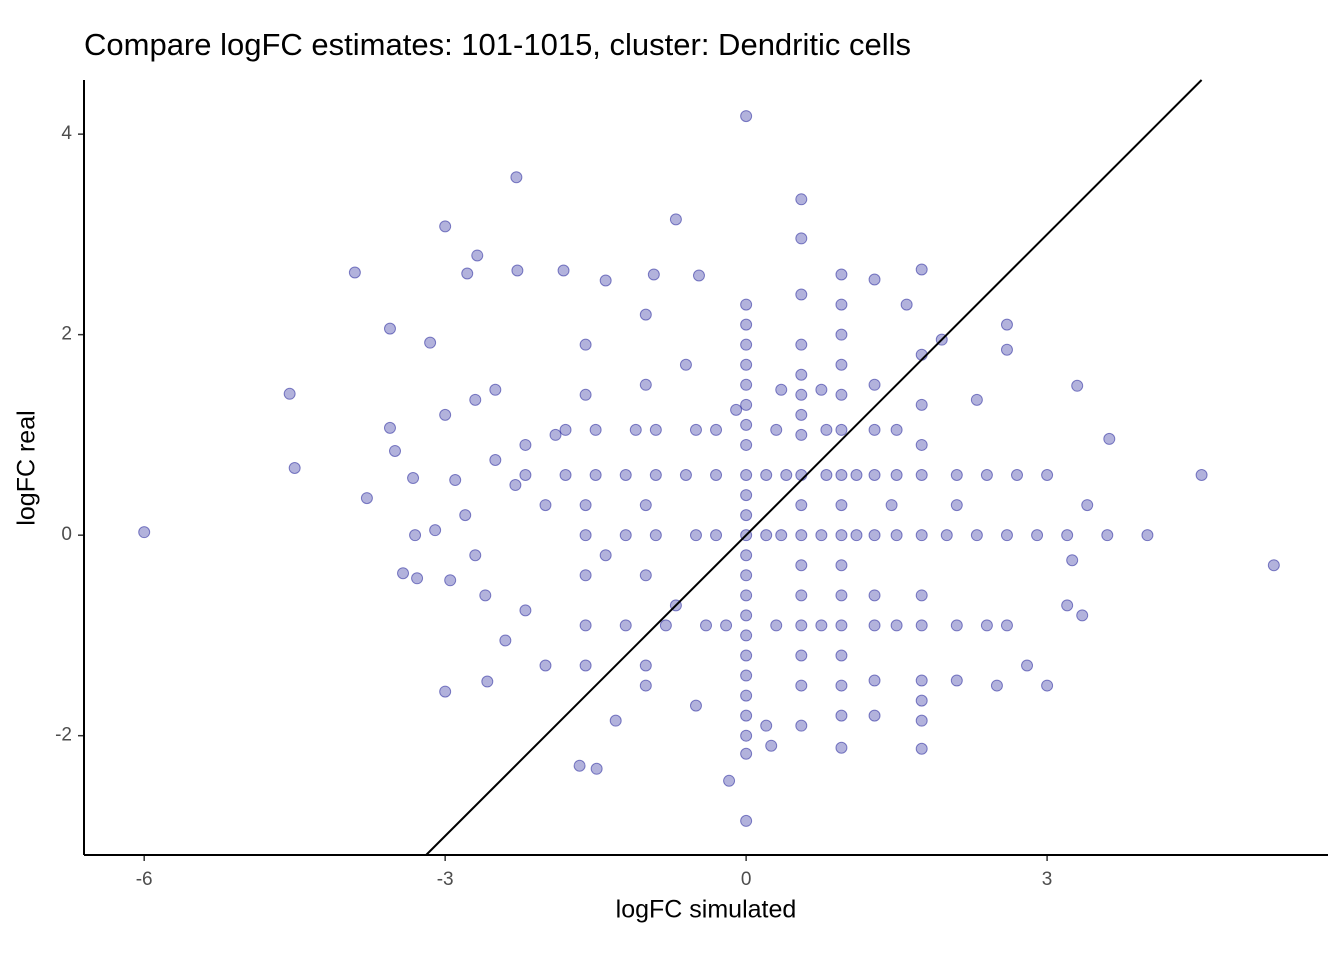 The height and width of the screenshot is (960, 1344). I want to click on y-tick-label: -2, so click(63, 735).